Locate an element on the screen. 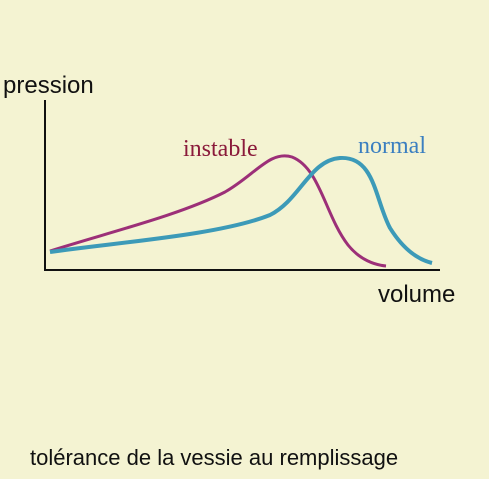  y-axis-label: pression is located at coordinates (48, 85).